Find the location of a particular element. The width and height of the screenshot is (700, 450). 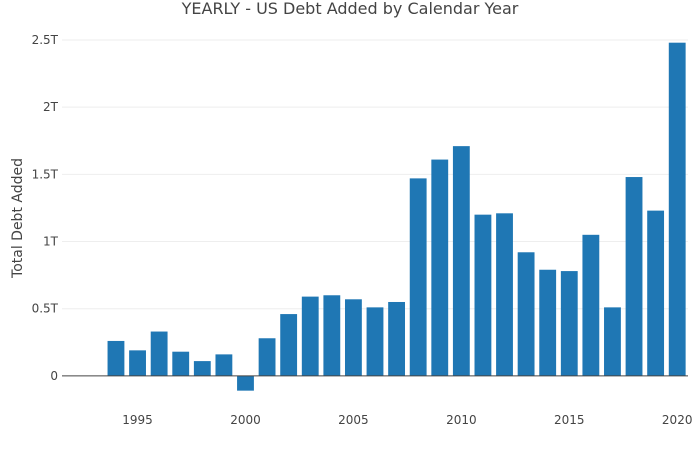

bar-2003 is located at coordinates (310, 336).